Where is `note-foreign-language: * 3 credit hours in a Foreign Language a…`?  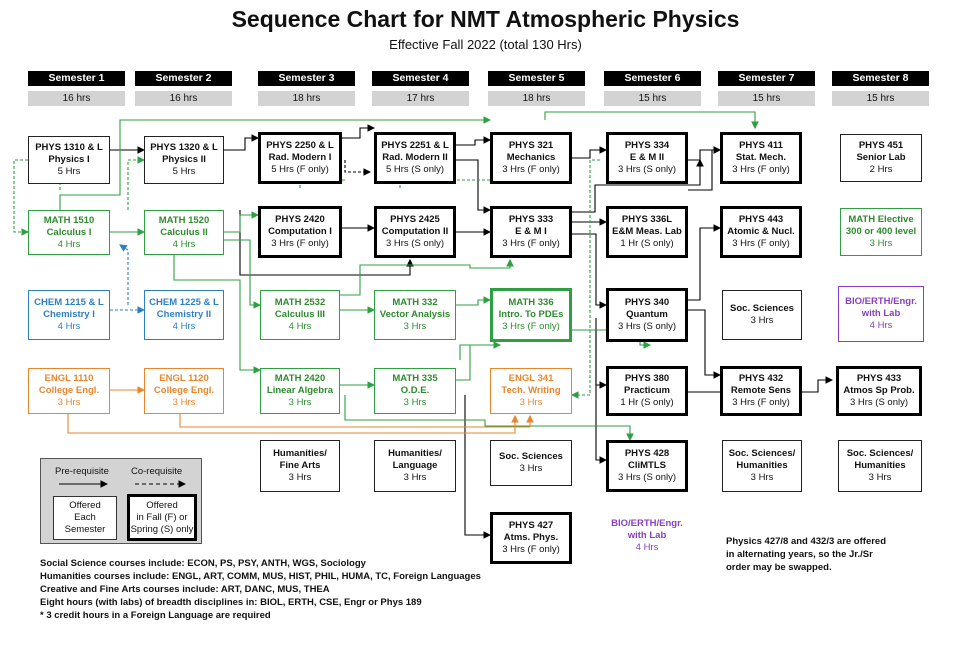 note-foreign-language: * 3 credit hours in a Foreign Language a… is located at coordinates (155, 615).